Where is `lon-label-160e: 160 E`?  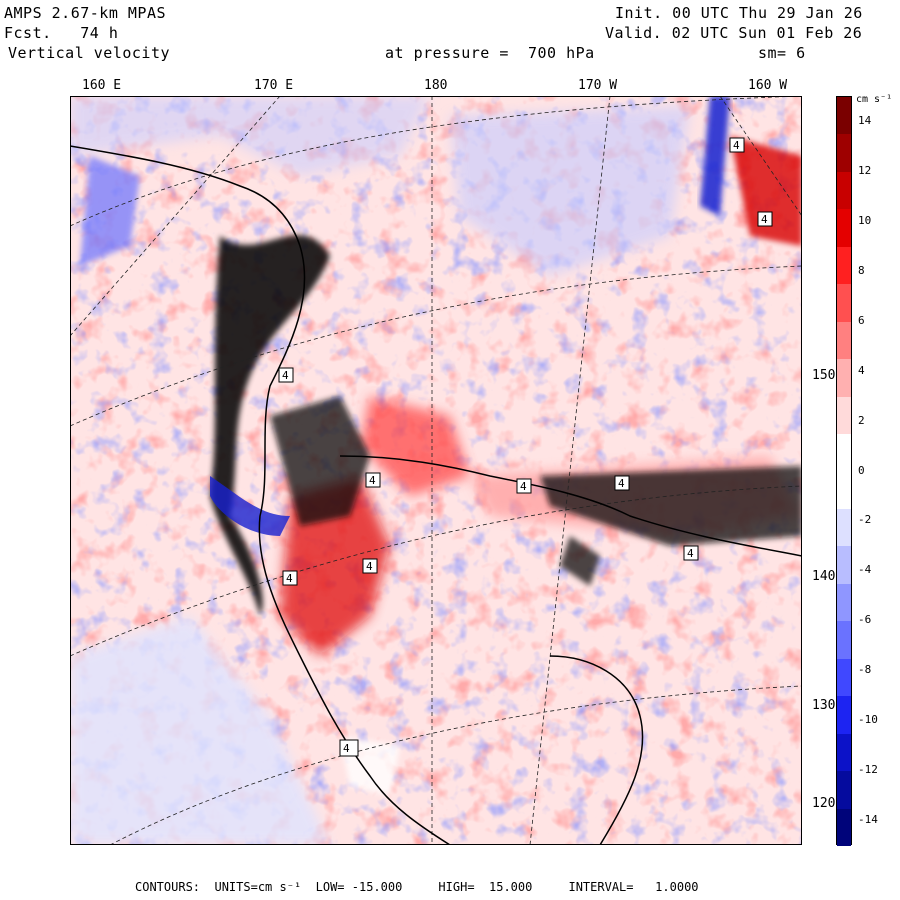
lon-label-160e: 160 E is located at coordinates (102, 85).